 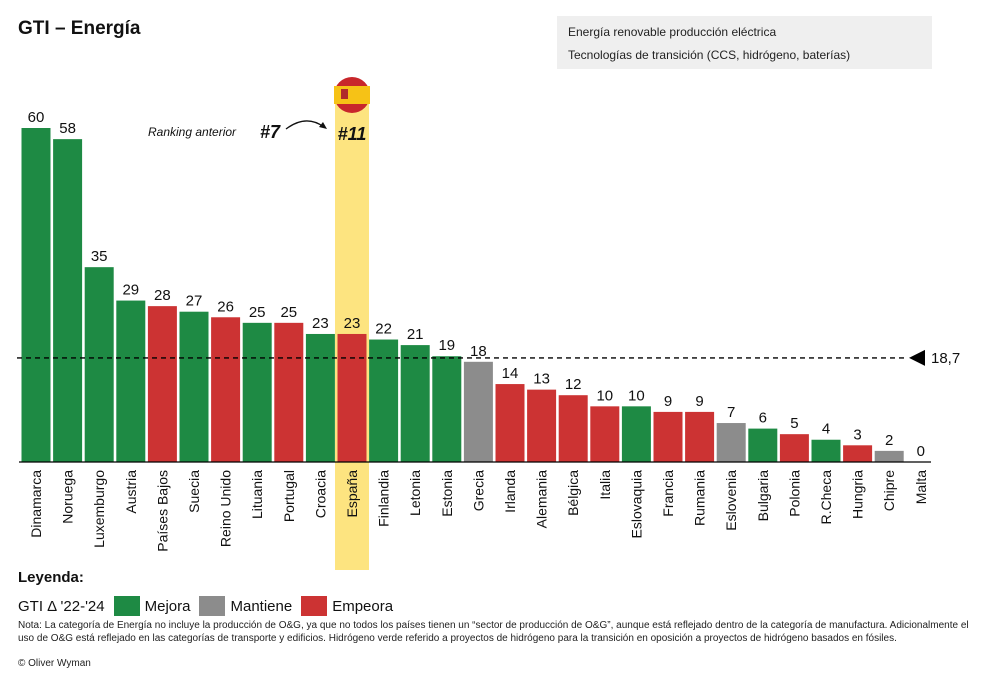 I want to click on value-label-r-checa: 4, so click(x=826, y=429).